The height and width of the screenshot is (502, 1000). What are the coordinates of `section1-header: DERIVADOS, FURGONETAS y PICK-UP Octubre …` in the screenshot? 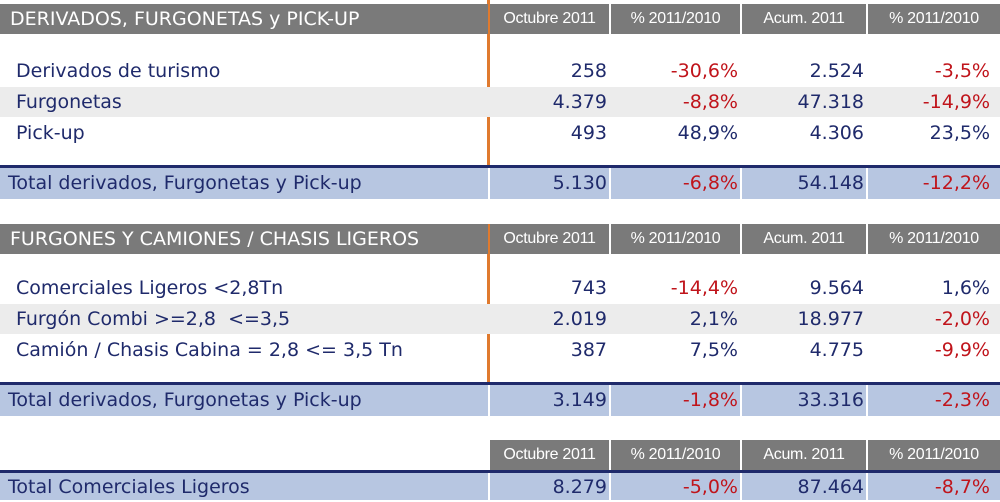 It's located at (500, 19).